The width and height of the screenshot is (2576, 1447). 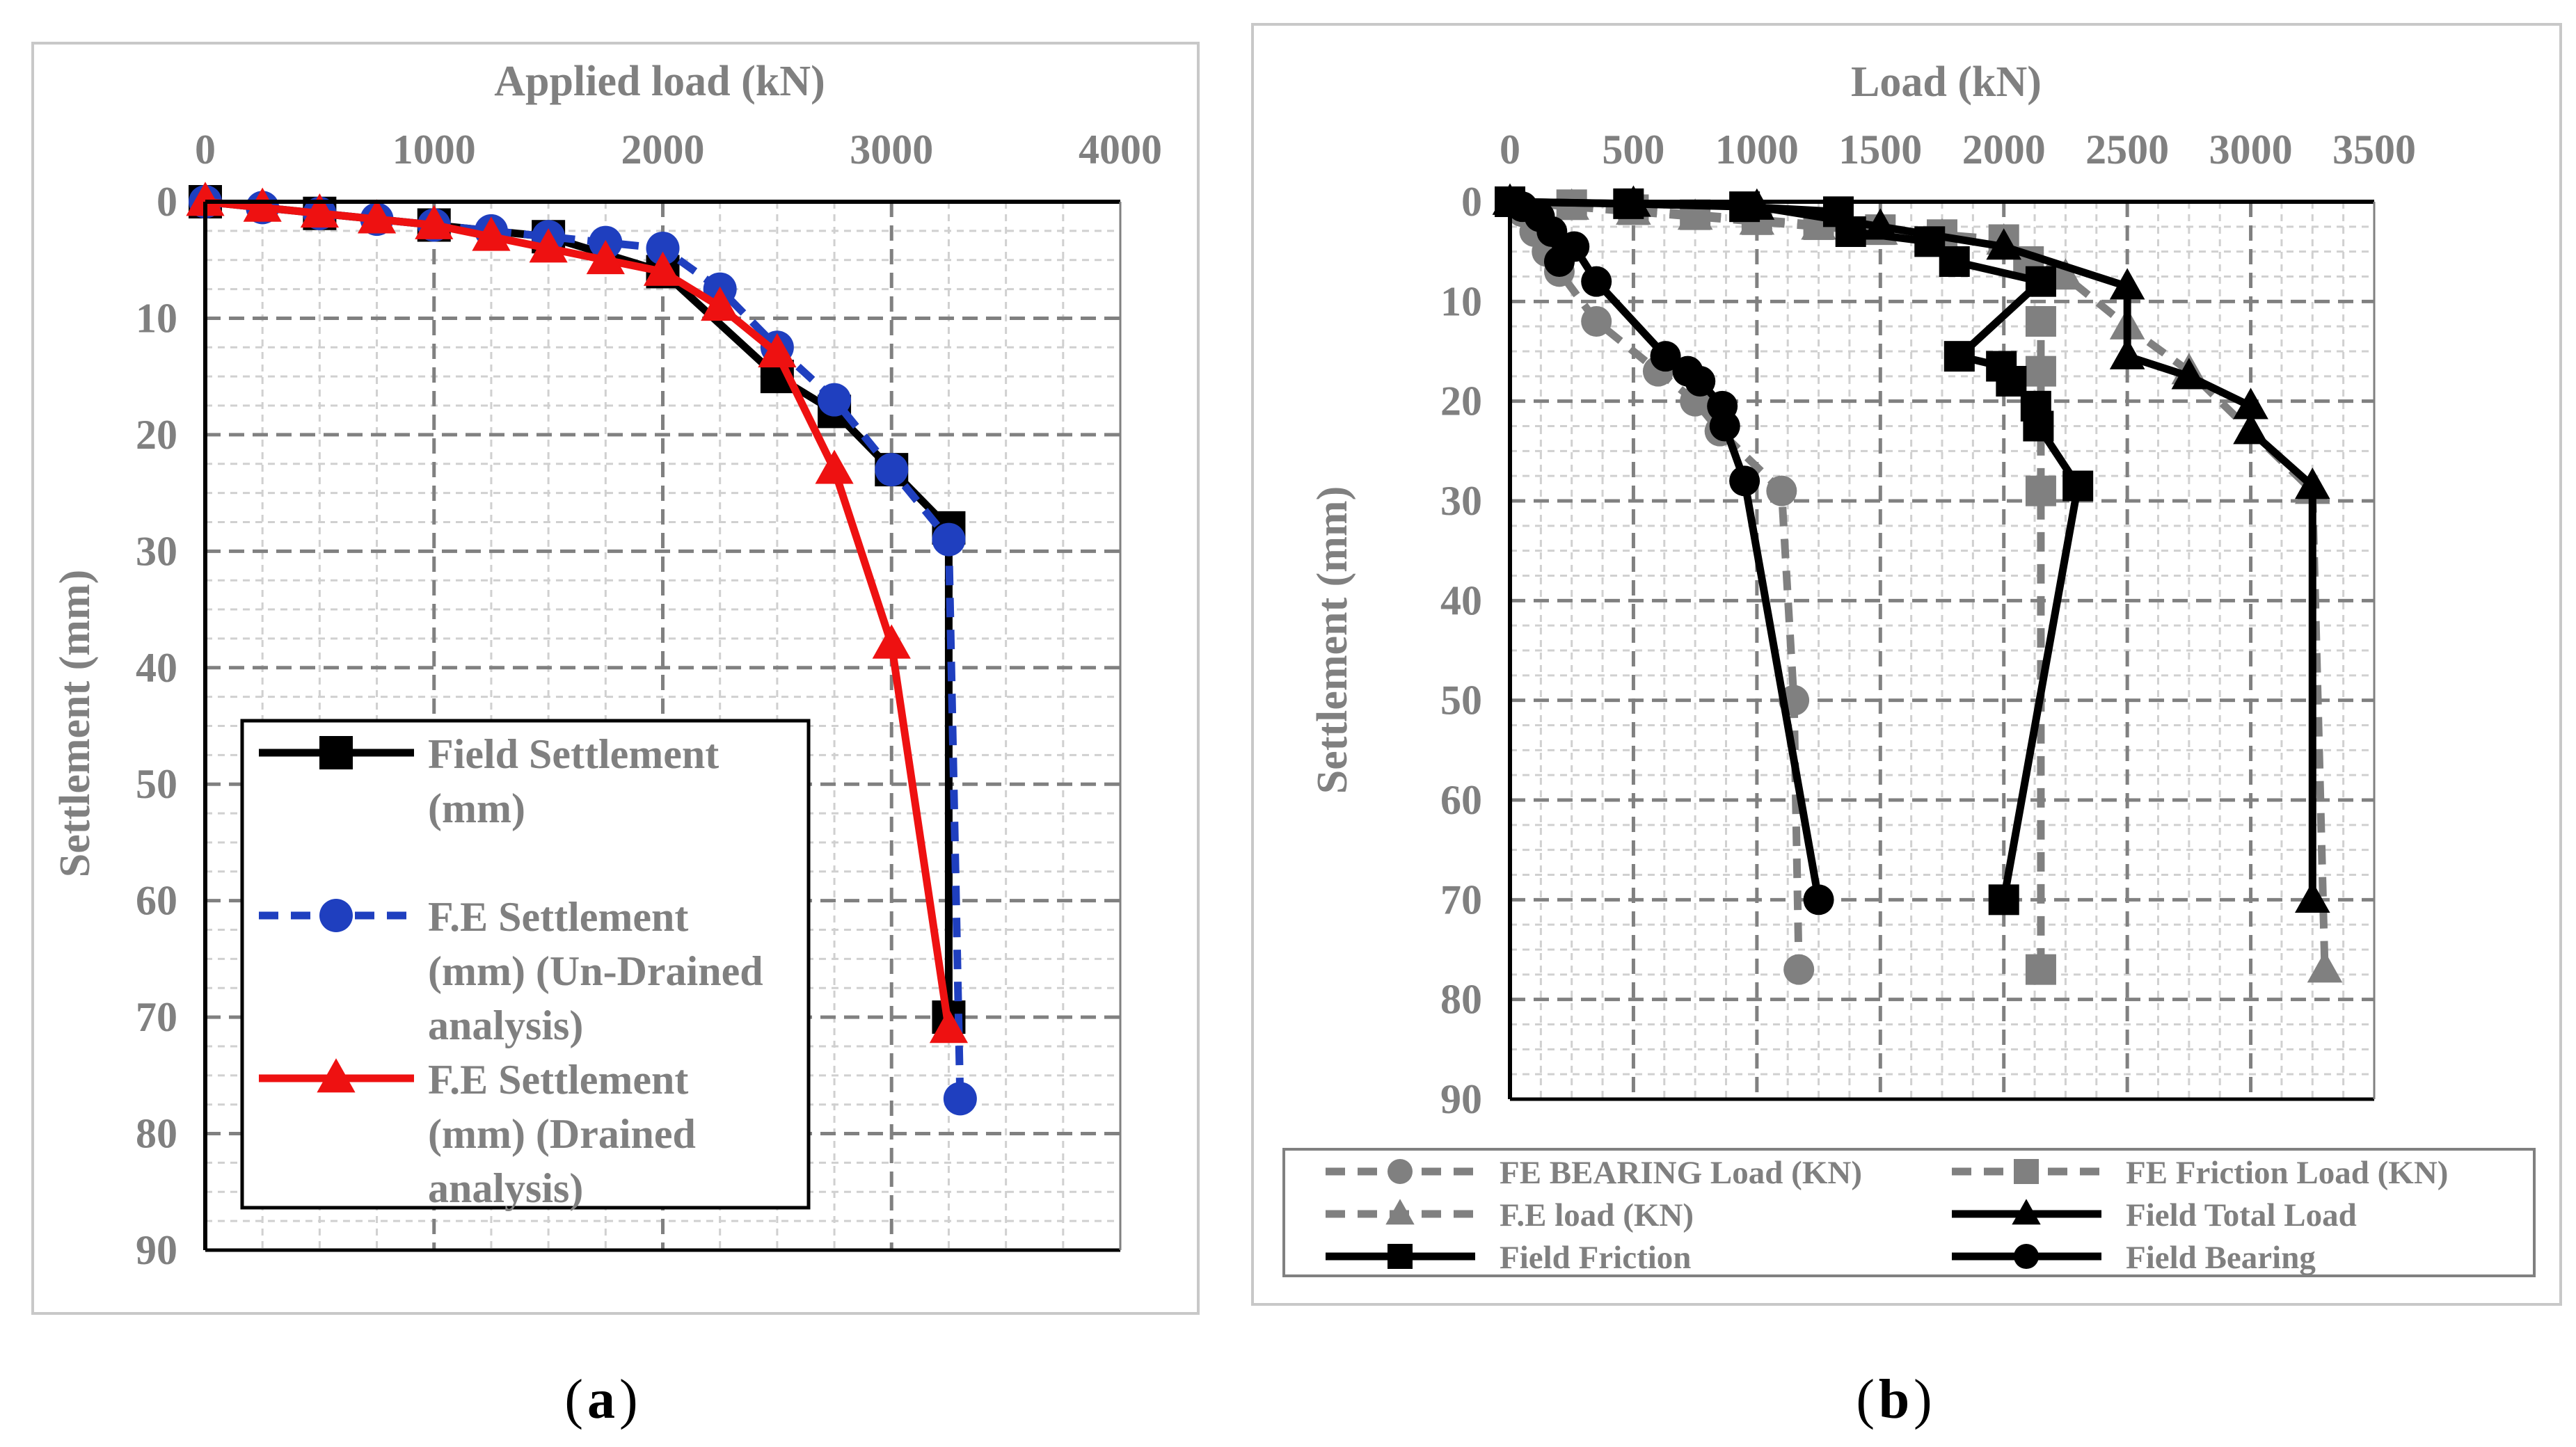 I want to click on b-y-tick-label: 0, so click(x=1471, y=202).